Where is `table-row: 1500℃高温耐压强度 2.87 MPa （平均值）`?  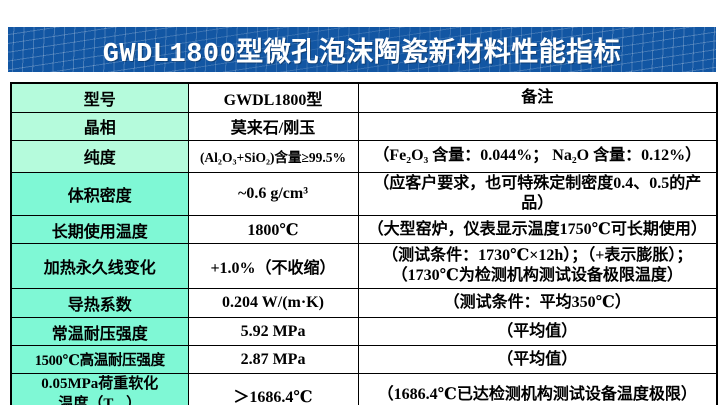 table-row: 1500℃高温耐压强度 2.87 MPa （平均值） is located at coordinates (364, 360).